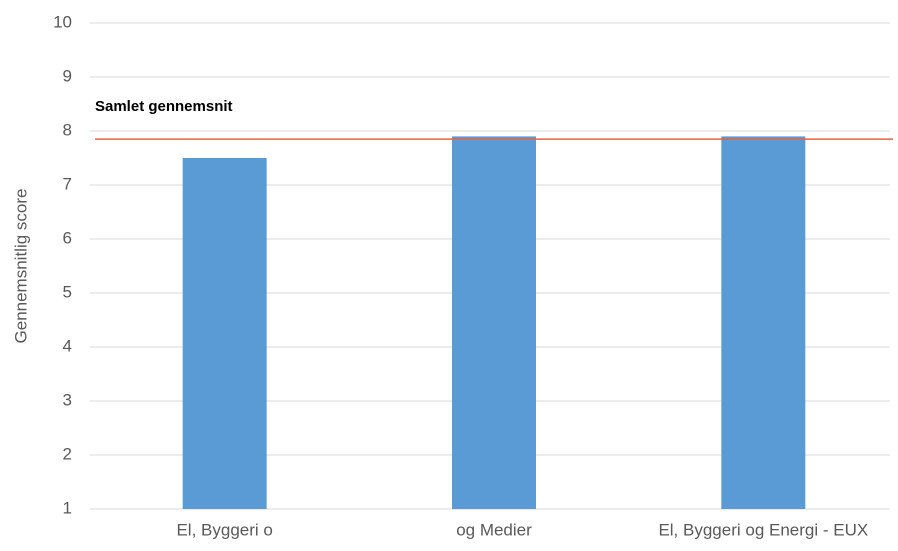 The height and width of the screenshot is (551, 898). Describe the element at coordinates (67, 453) in the screenshot. I see `y-tick-label: 2` at that location.